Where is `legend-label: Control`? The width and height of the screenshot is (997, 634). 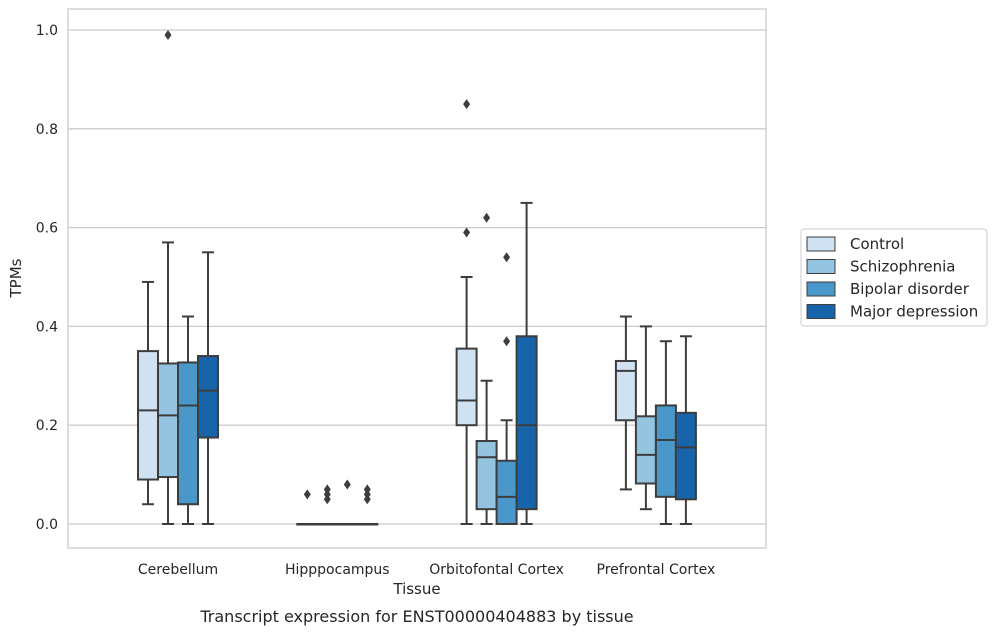
legend-label: Control is located at coordinates (877, 244).